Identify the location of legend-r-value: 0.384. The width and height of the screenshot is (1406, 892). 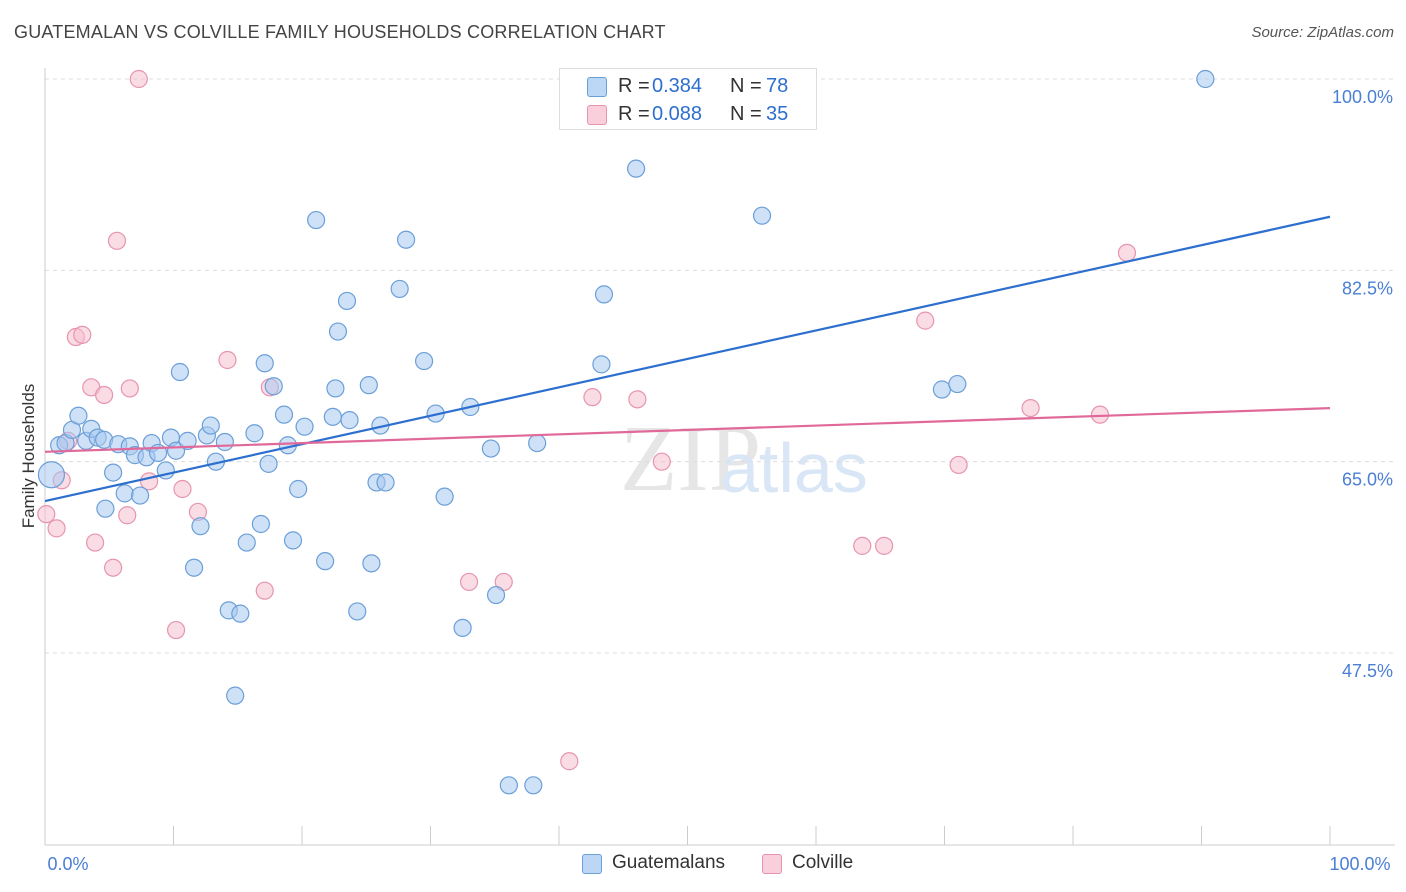
(677, 86).